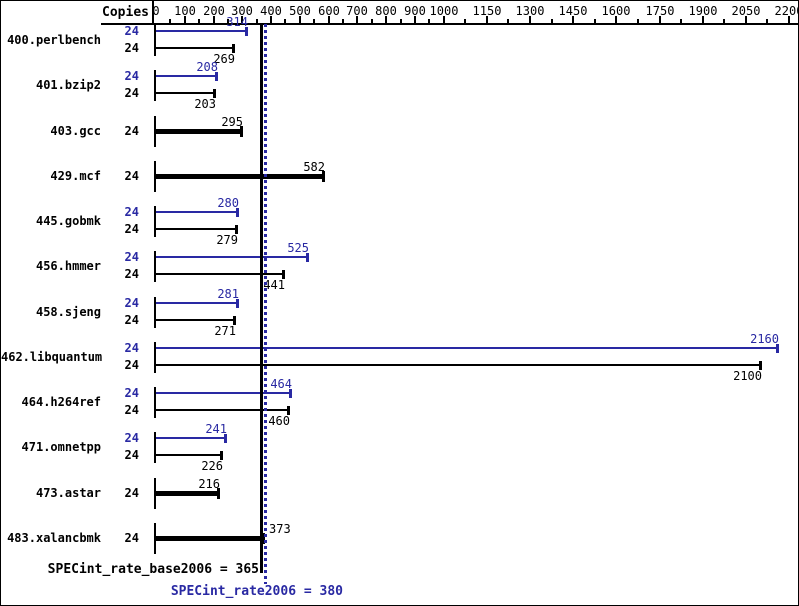 The width and height of the screenshot is (799, 606). I want to click on bar-value-label: 226, so click(212, 466).